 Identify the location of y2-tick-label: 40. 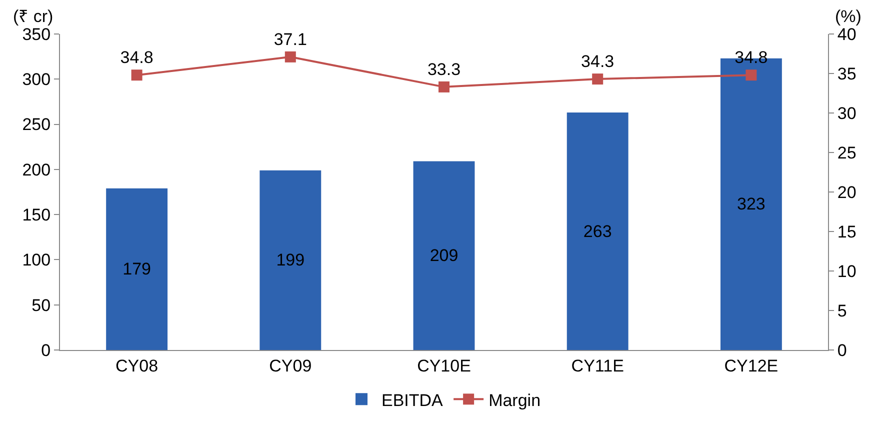
(846, 34).